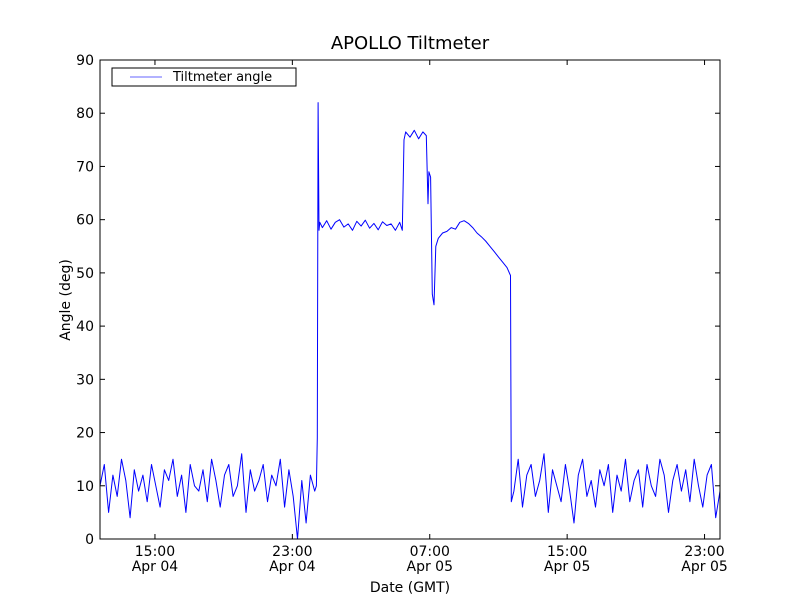  What do you see at coordinates (85, 114) in the screenshot?
I see `y-tick-label: 80` at bounding box center [85, 114].